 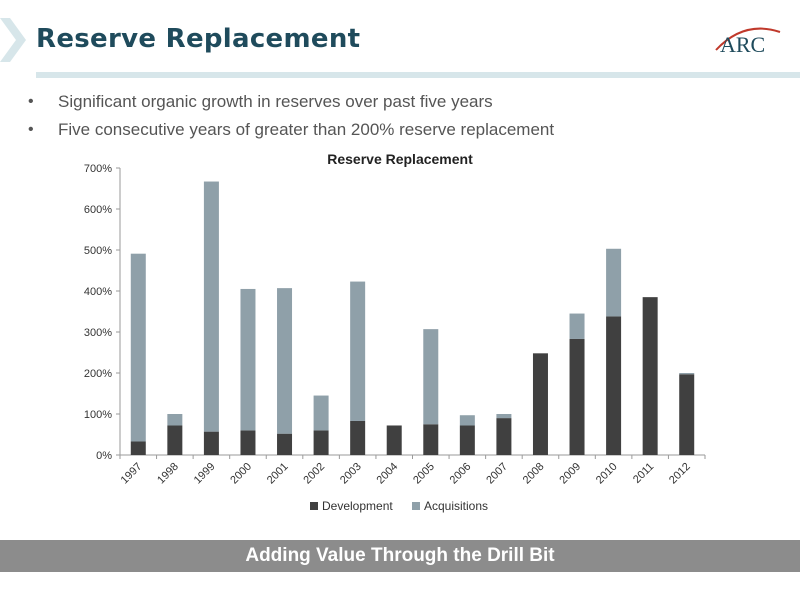 I want to click on arc-logo: ARC, so click(x=748, y=42).